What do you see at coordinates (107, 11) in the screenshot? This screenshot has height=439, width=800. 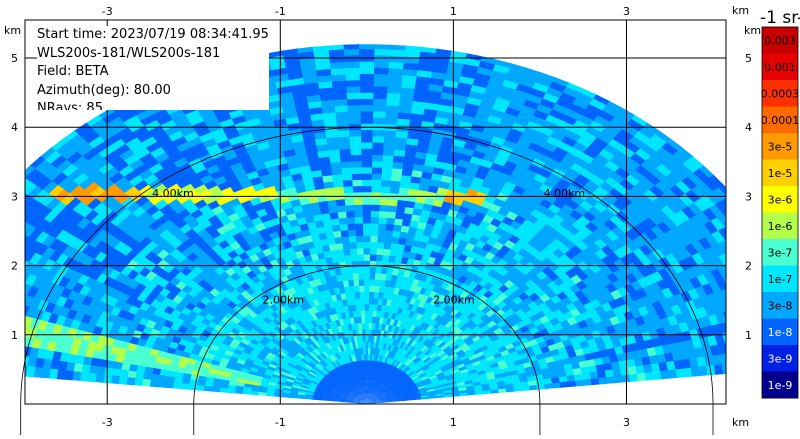 I see `x-tick-label-top: -3` at bounding box center [107, 11].